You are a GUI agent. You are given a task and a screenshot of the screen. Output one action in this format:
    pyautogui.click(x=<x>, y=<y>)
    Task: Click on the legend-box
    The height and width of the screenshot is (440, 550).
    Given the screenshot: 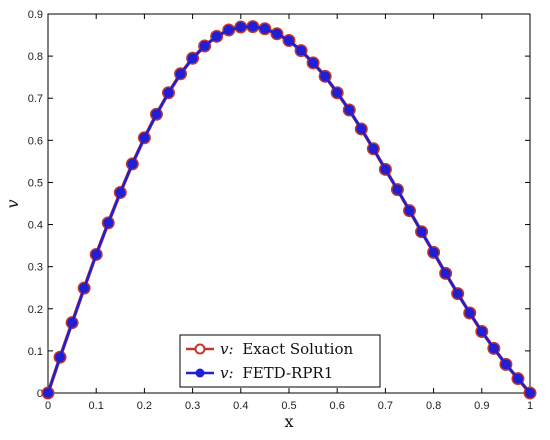 What is the action you would take?
    pyautogui.click(x=280, y=361)
    